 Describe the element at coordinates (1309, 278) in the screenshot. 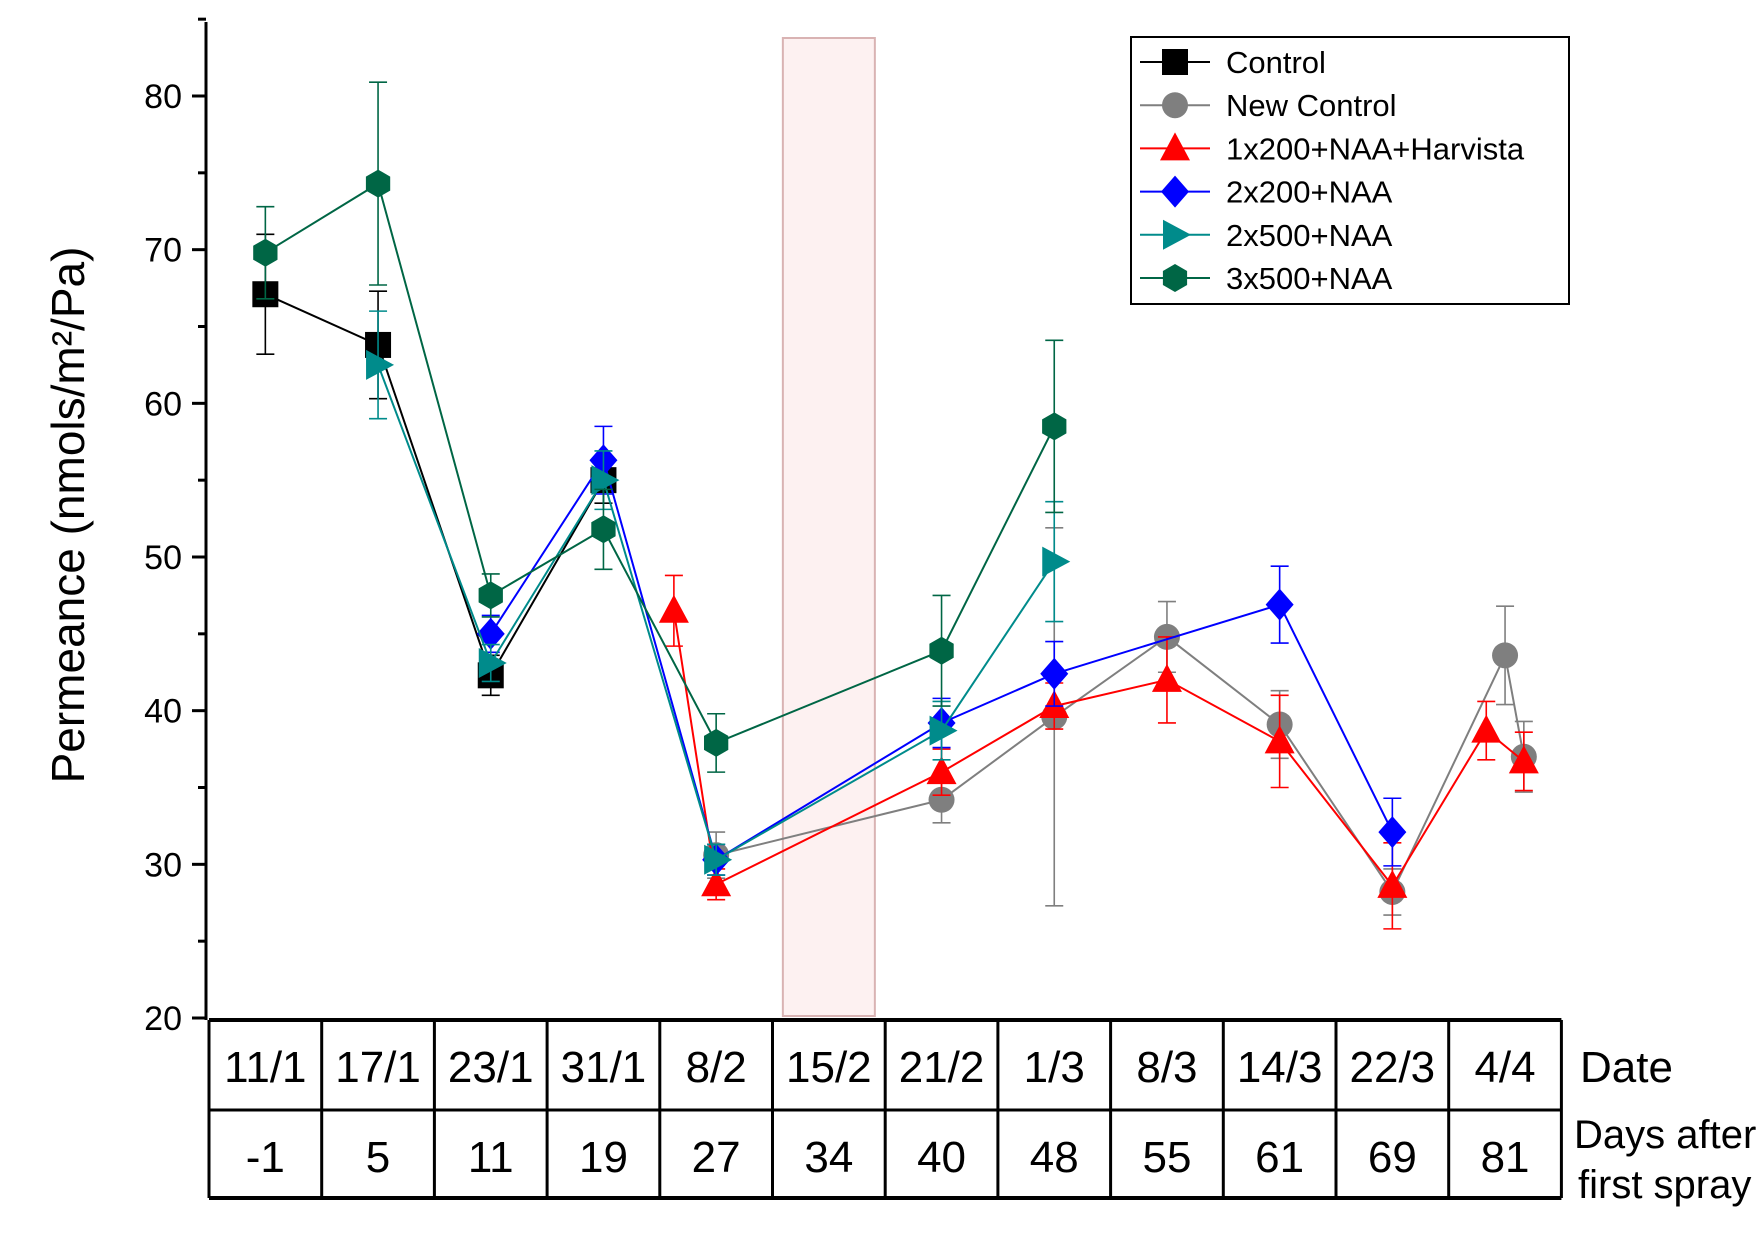

I see `legend-label: 3x500+NAA` at that location.